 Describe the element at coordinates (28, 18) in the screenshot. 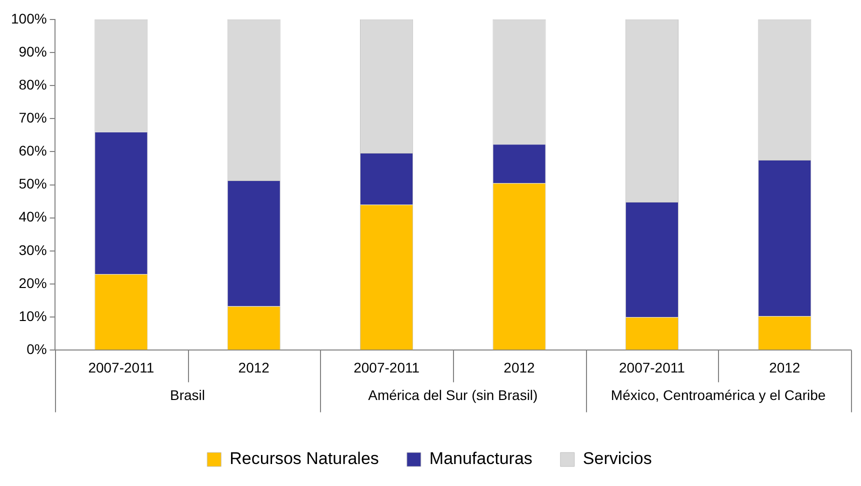

I see `y-tick-label: 100%` at that location.